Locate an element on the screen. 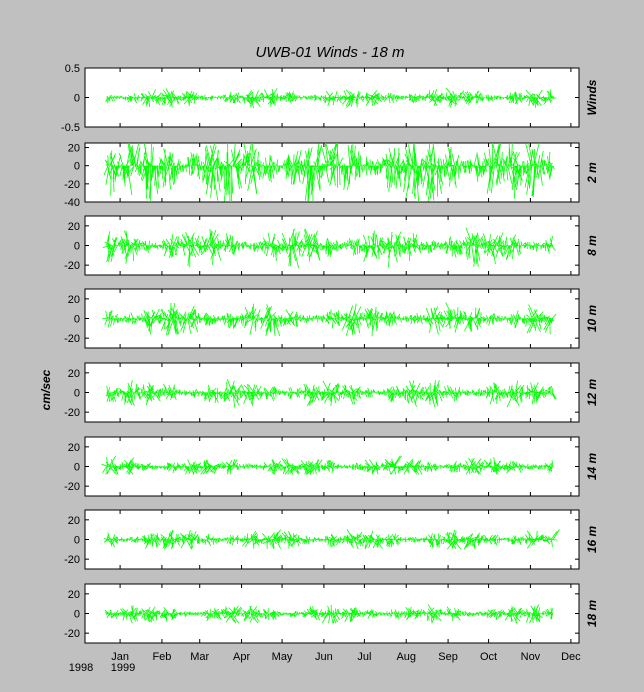  x-tick-label: Mar is located at coordinates (199, 657).